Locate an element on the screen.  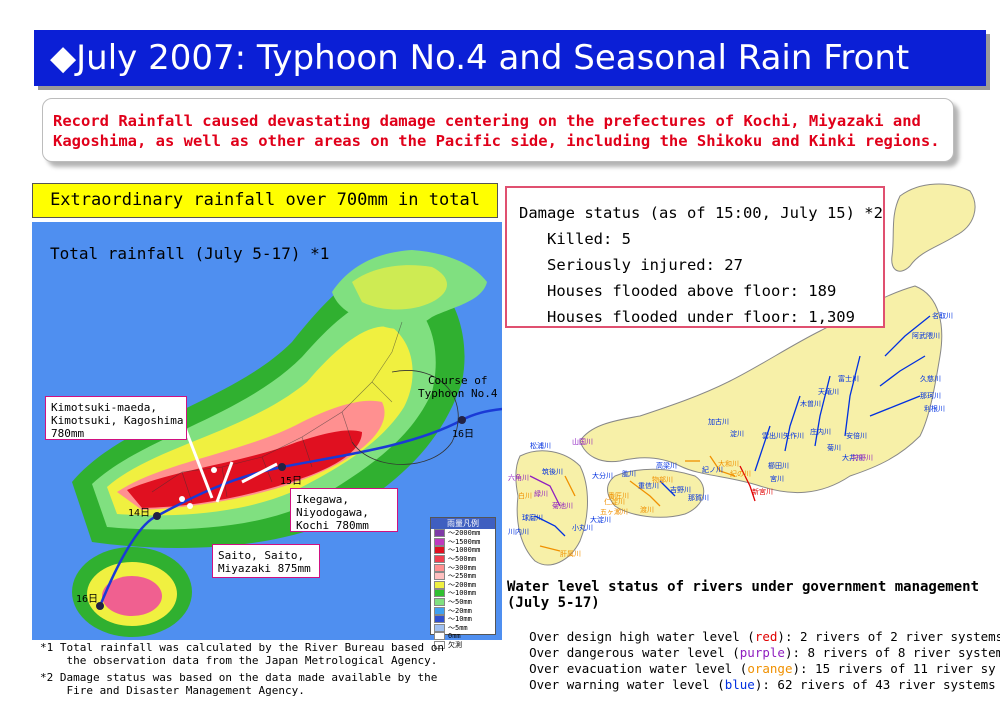
river-label: 山国川 is located at coordinates (582, 441).